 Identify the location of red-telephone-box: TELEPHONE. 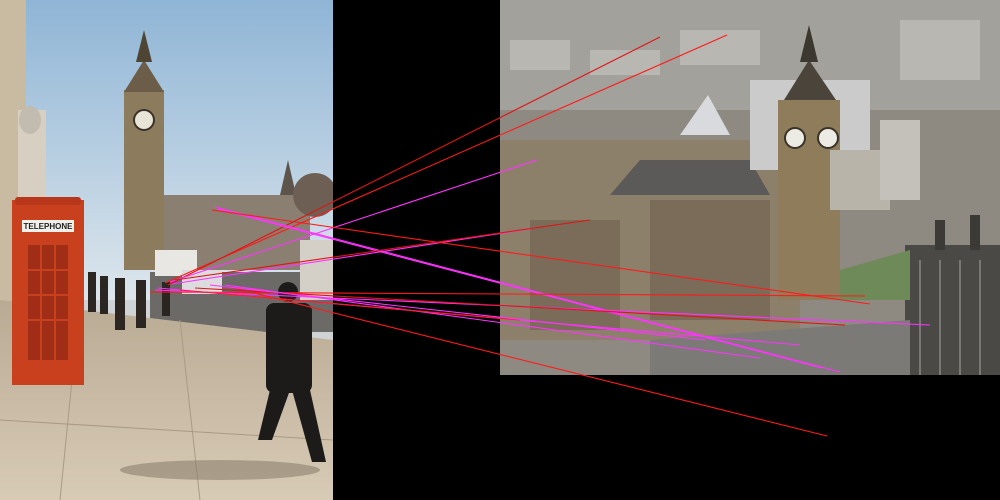
(48, 291).